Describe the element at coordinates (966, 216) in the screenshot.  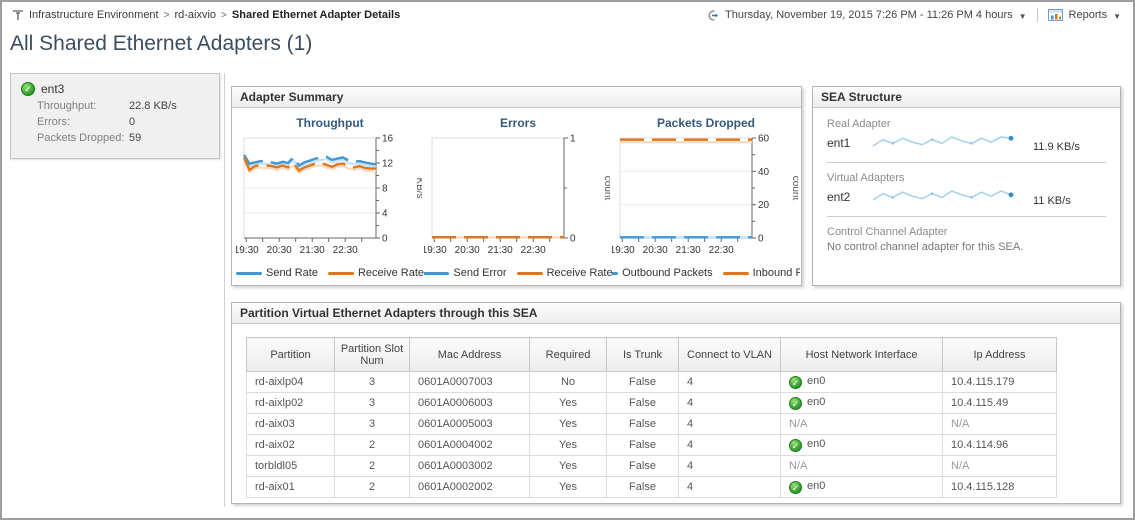
I see `section-divider` at that location.